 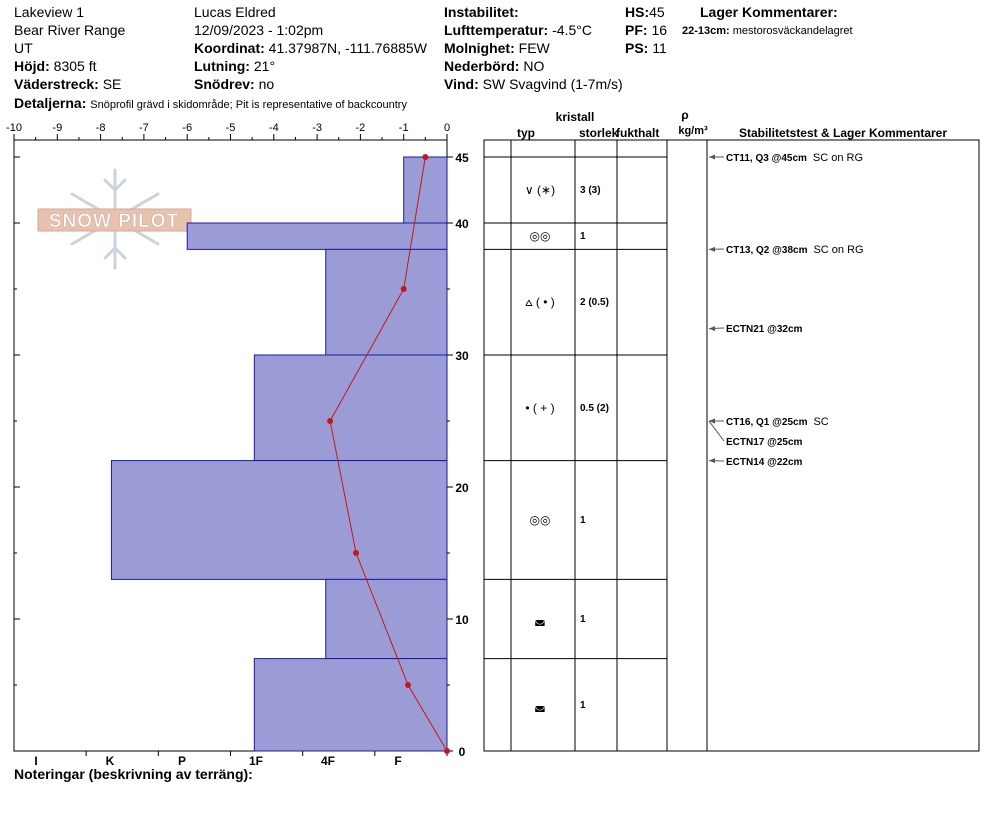 What do you see at coordinates (23, 48) in the screenshot?
I see `state: UT` at bounding box center [23, 48].